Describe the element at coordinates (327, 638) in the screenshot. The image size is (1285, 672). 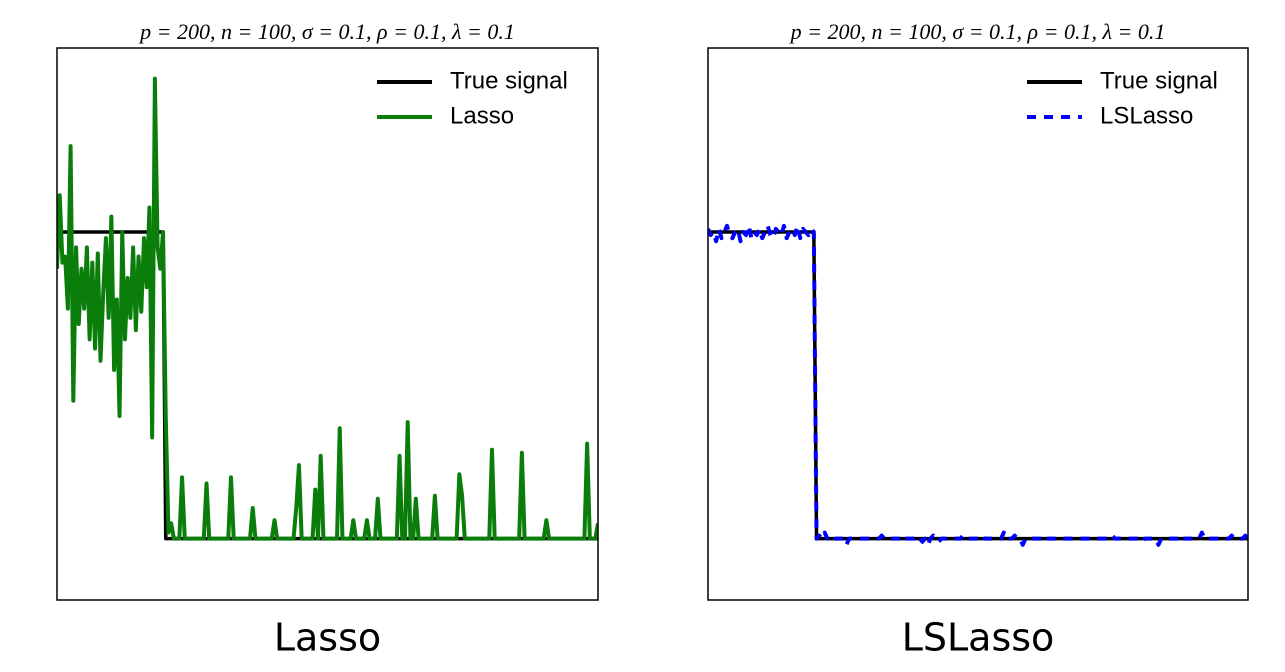
I see `x-axis-label: Lasso` at that location.